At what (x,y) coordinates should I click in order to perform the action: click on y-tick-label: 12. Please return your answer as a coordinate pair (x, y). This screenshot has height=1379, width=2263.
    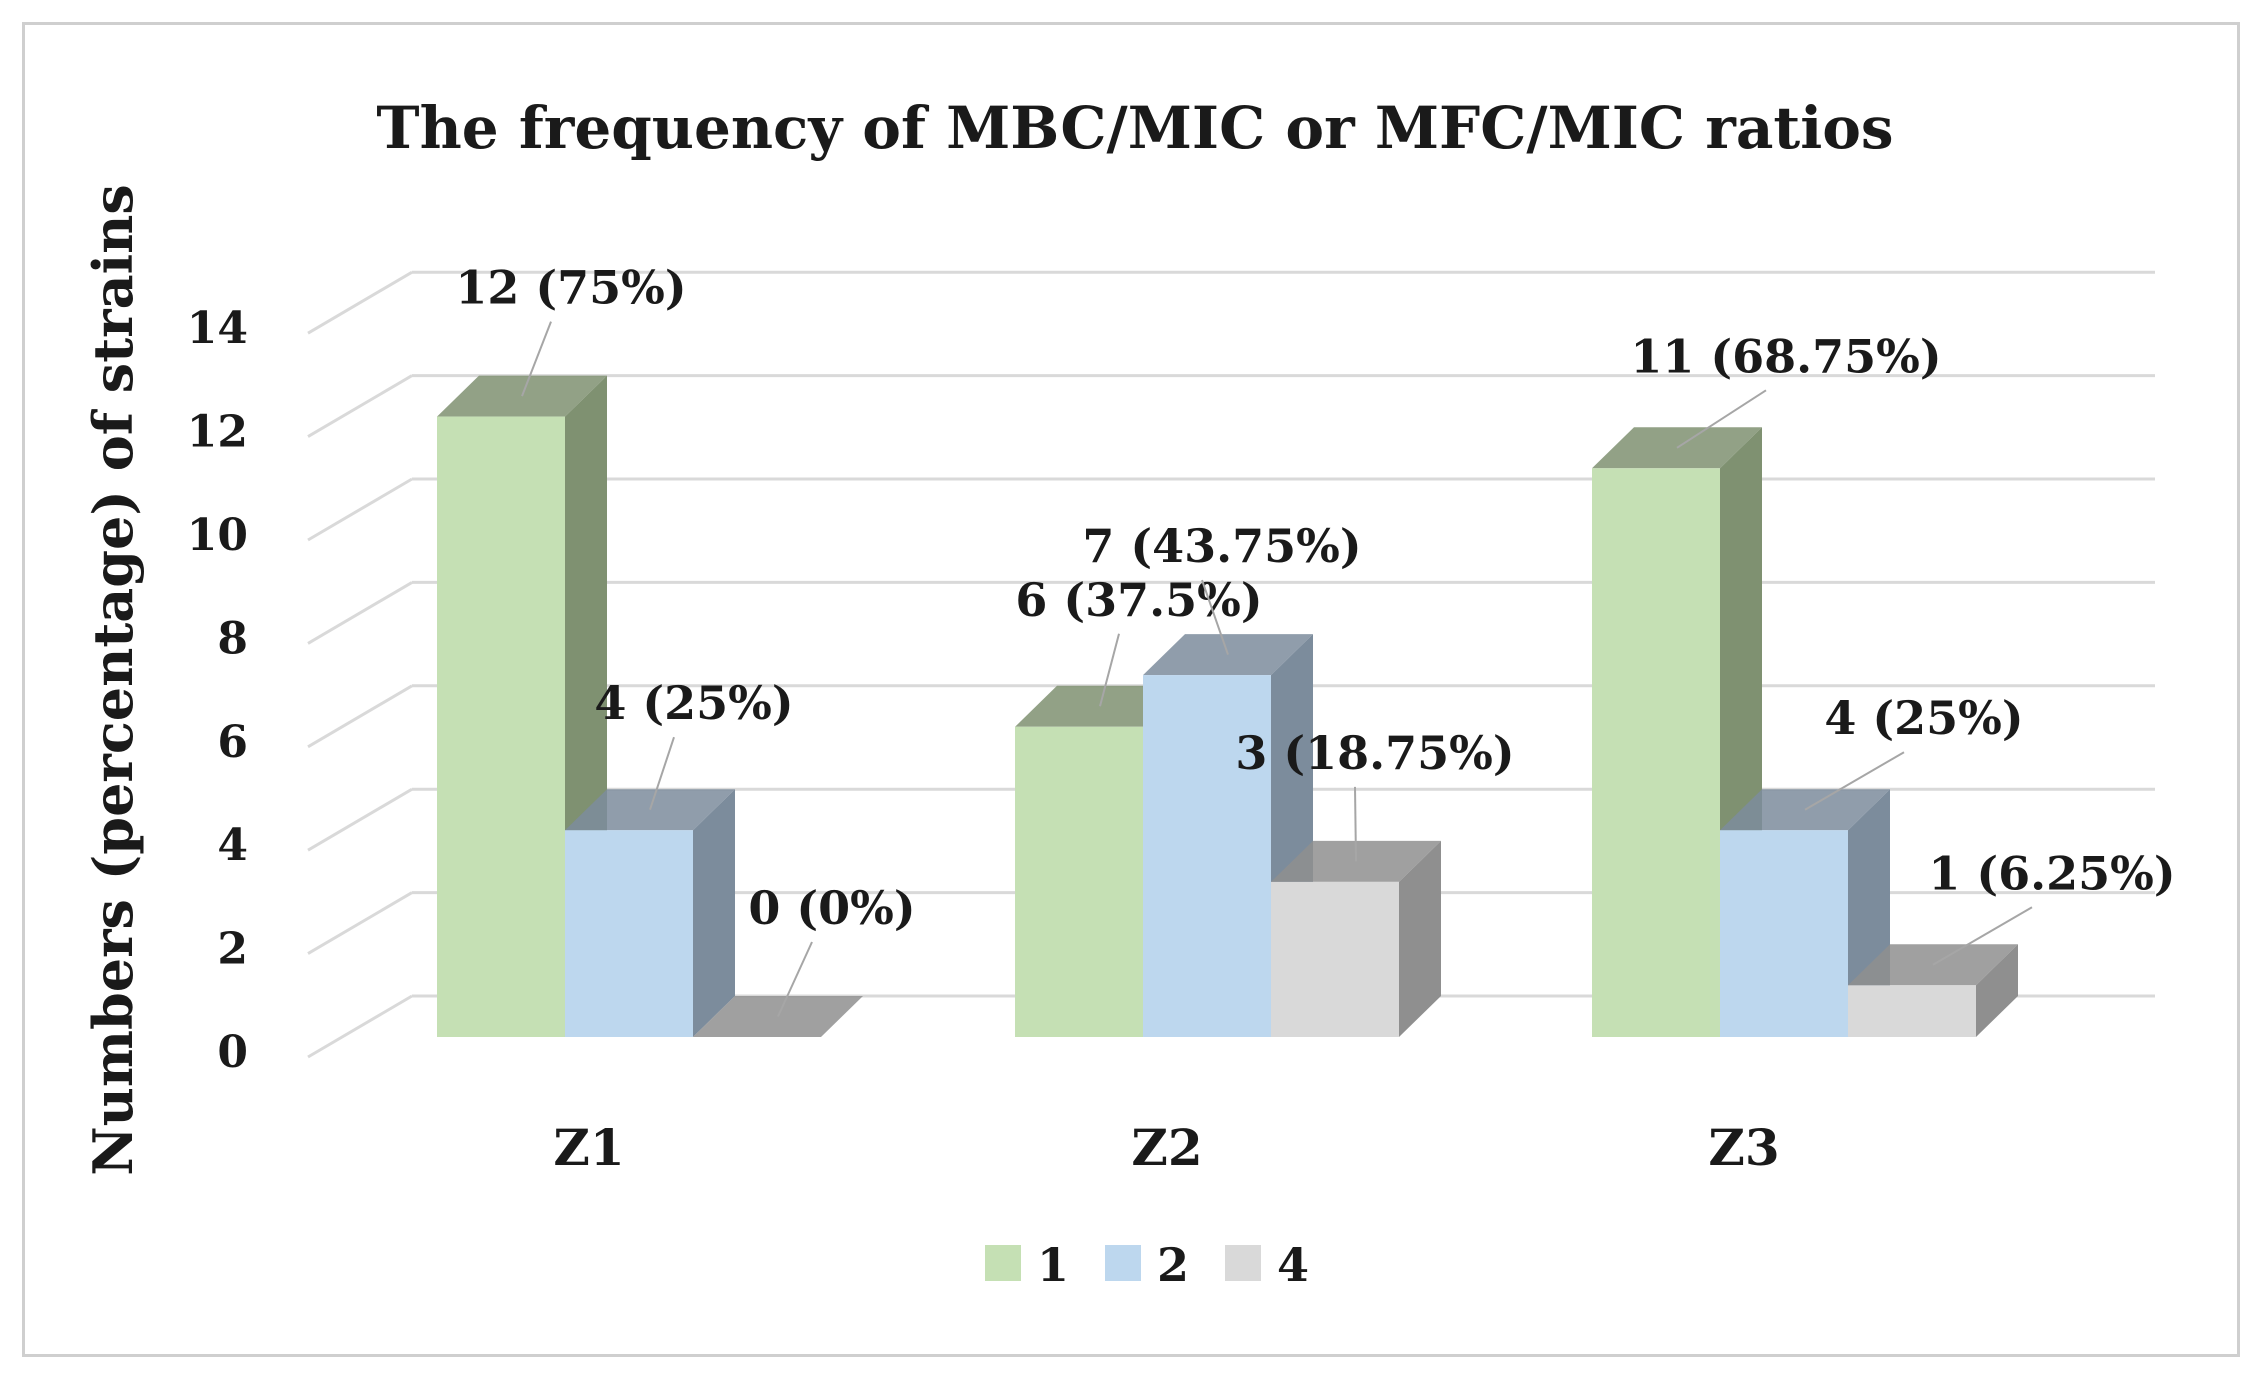
    Looking at the image, I should click on (217, 432).